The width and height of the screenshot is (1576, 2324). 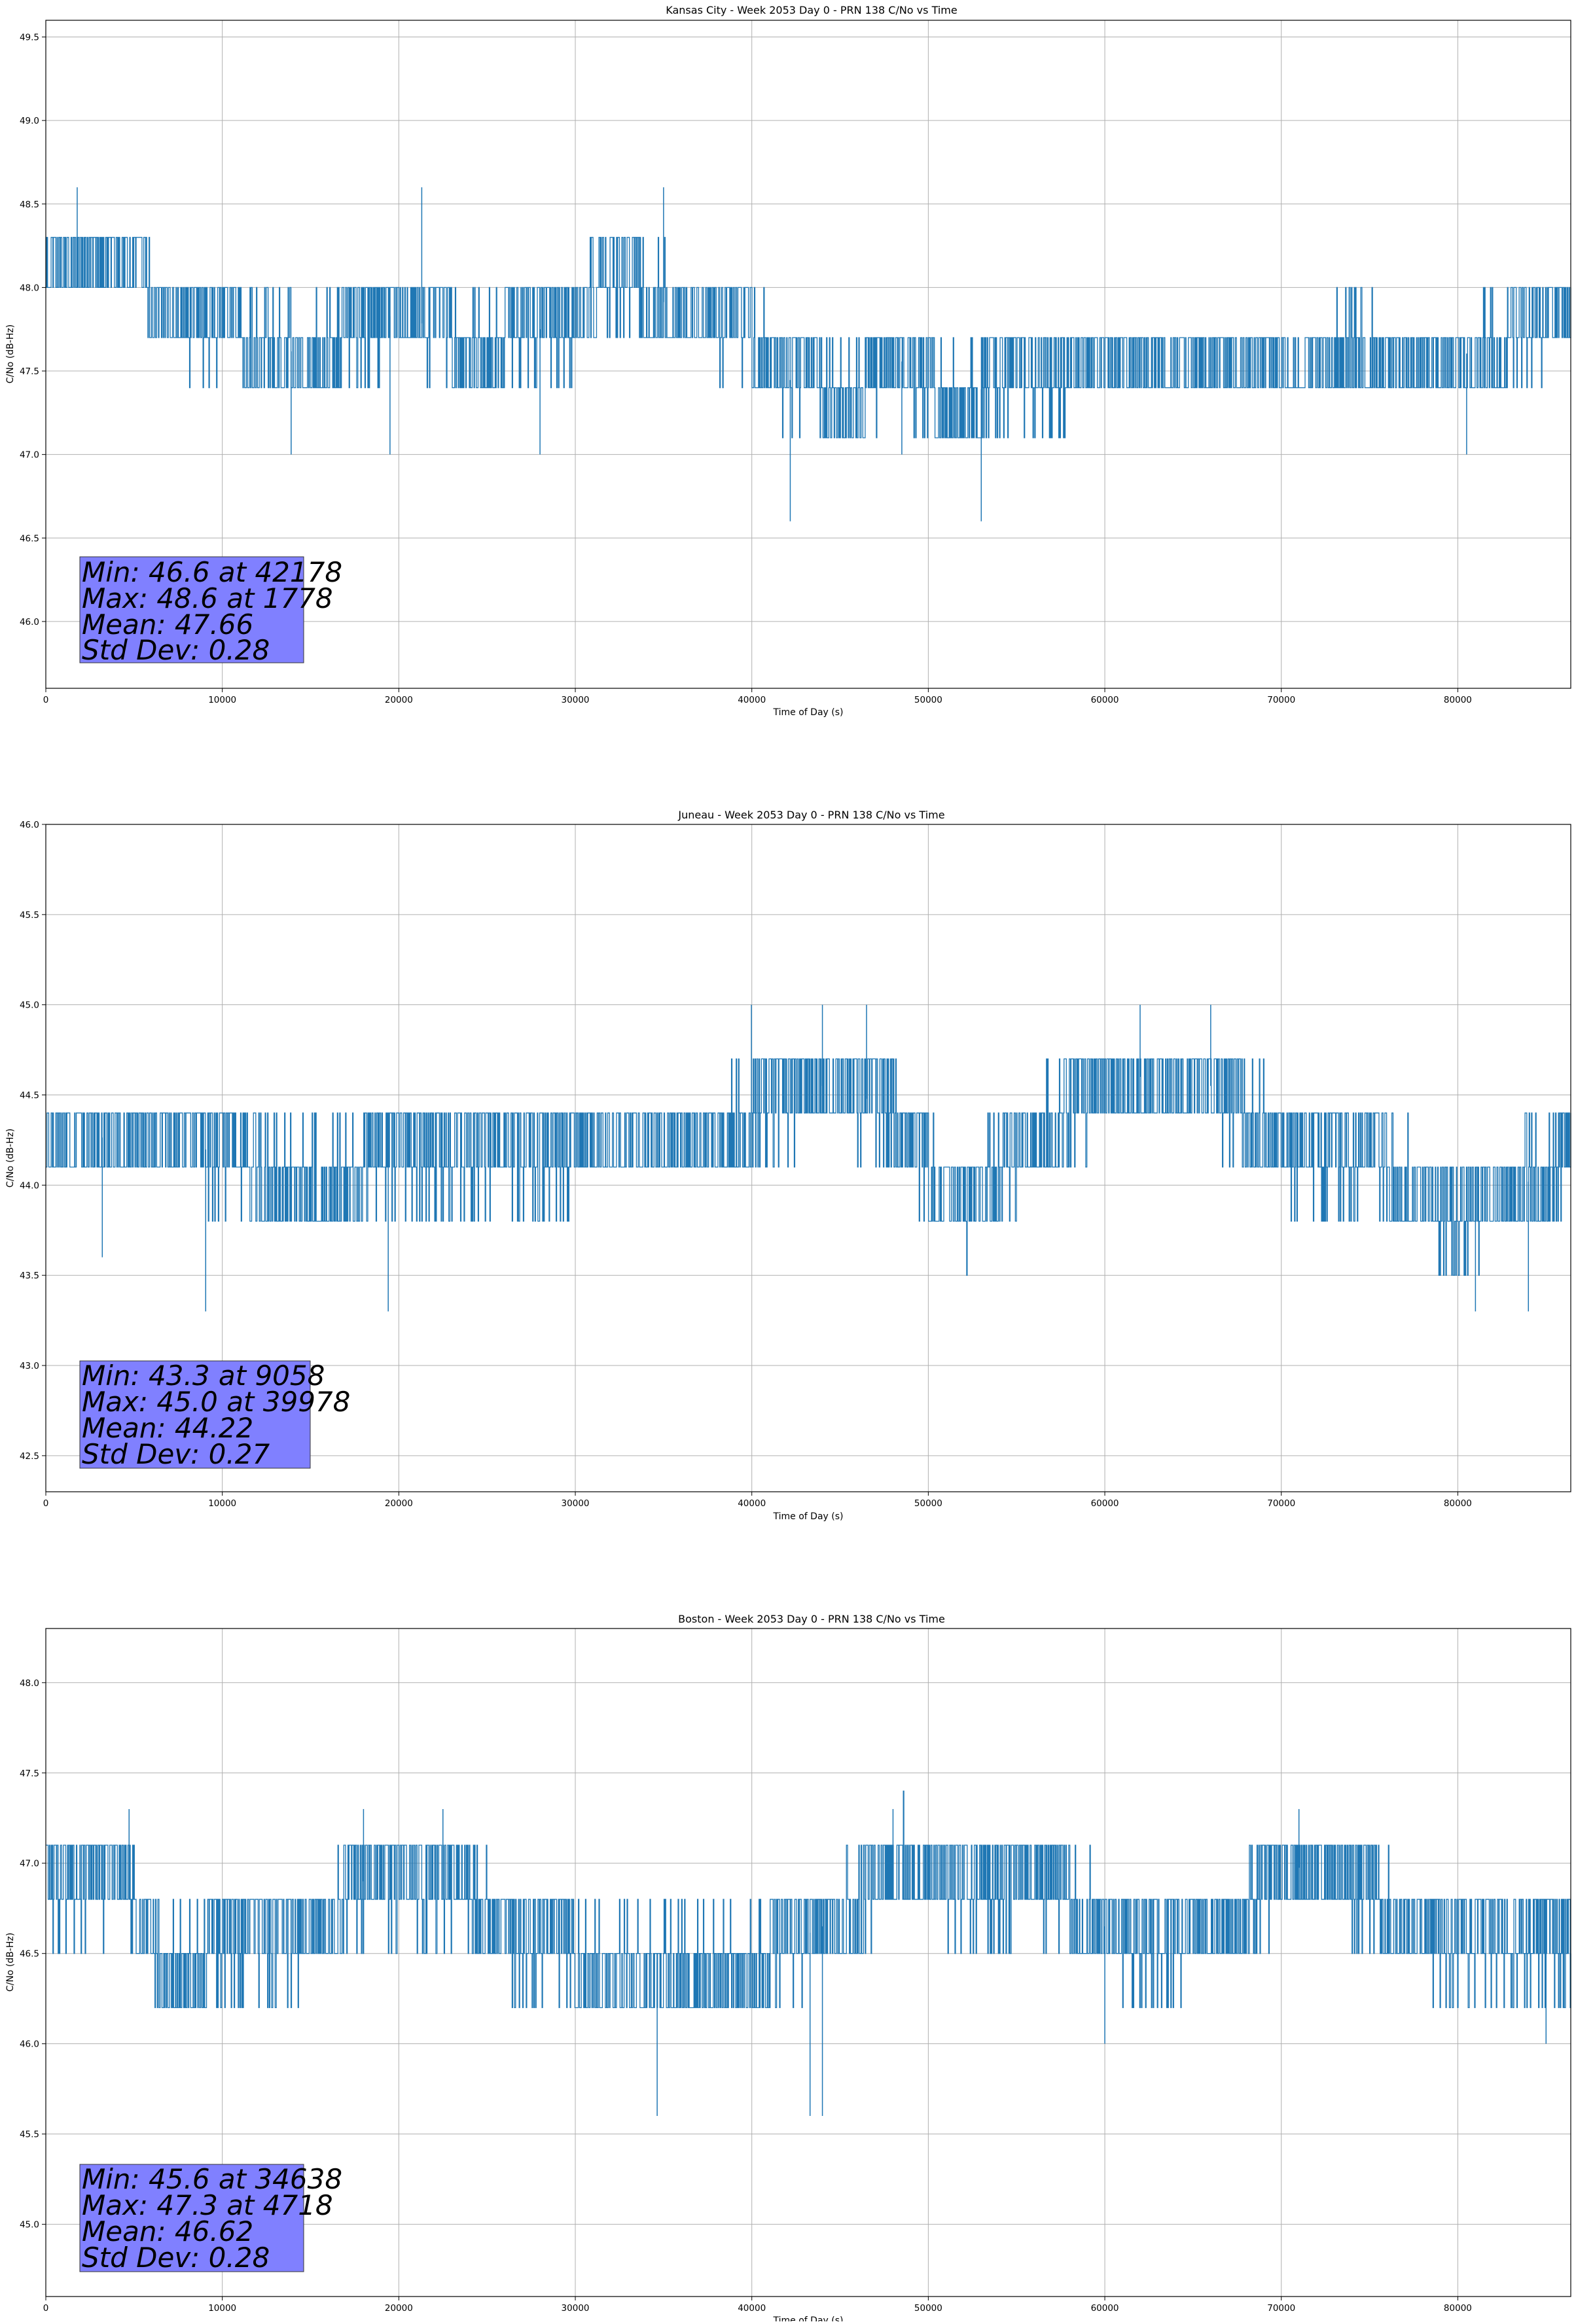 I want to click on stats-min: Min: 45.6 at 34638, so click(x=212, y=2179).